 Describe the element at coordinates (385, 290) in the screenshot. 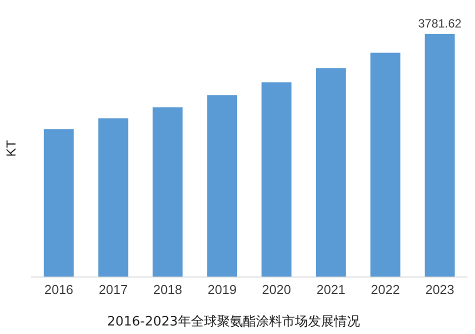

I see `x-tick-label: 2022` at that location.